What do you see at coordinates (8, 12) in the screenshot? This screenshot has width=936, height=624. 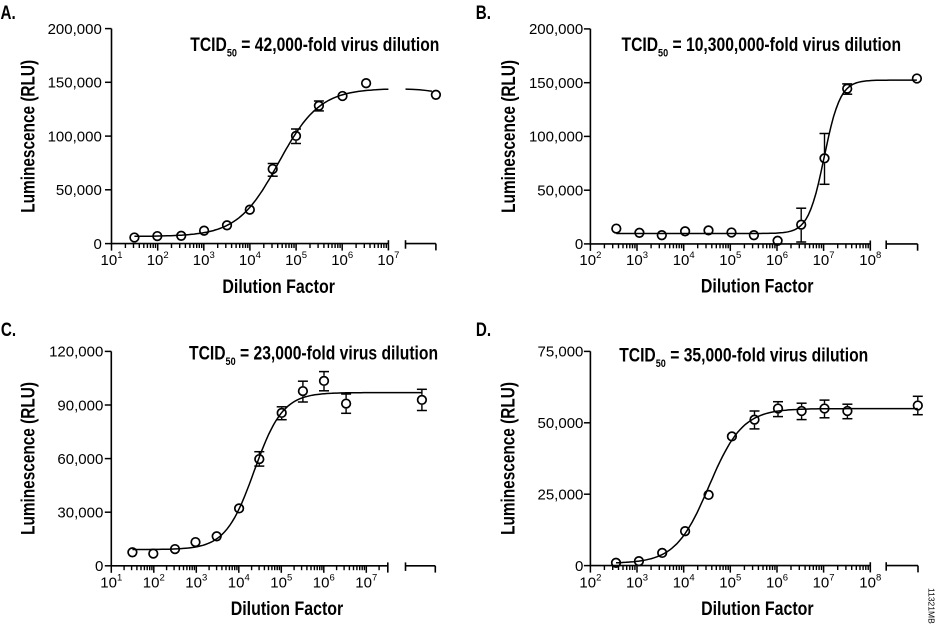 I see `svg-text: A.` at bounding box center [8, 12].